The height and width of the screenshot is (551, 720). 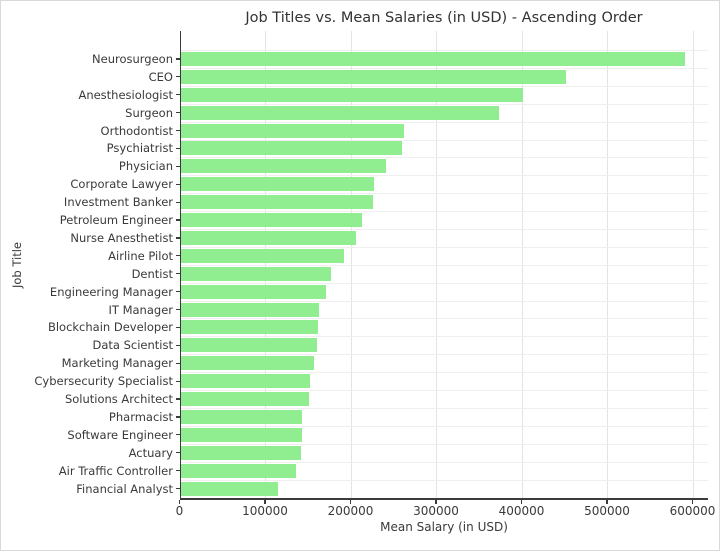 What do you see at coordinates (256, 273) in the screenshot?
I see `bar-dentist` at bounding box center [256, 273].